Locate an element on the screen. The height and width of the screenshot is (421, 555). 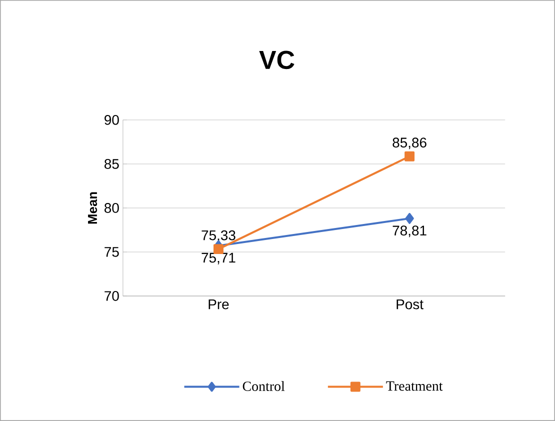
data-label: 75,71 is located at coordinates (219, 258).